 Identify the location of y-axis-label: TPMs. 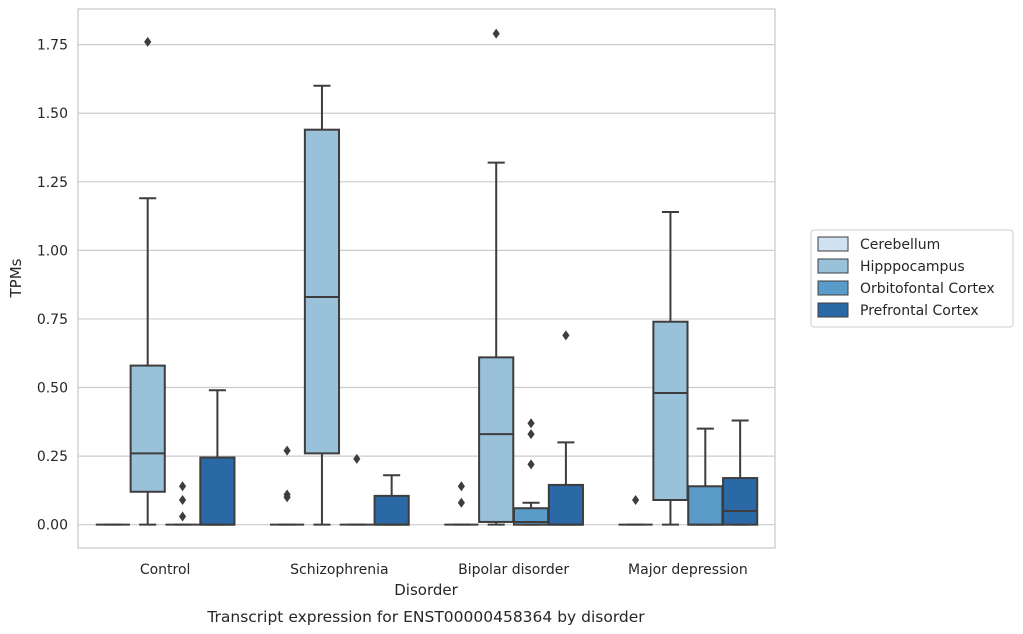
(16, 278).